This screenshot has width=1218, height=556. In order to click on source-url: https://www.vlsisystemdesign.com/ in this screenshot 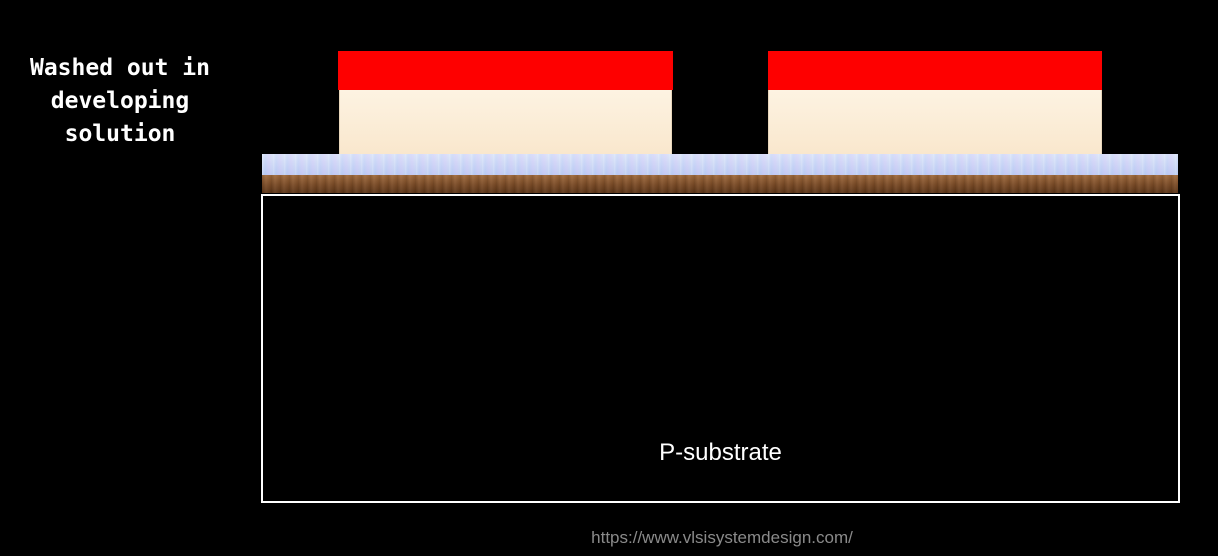, I will do `click(722, 537)`.